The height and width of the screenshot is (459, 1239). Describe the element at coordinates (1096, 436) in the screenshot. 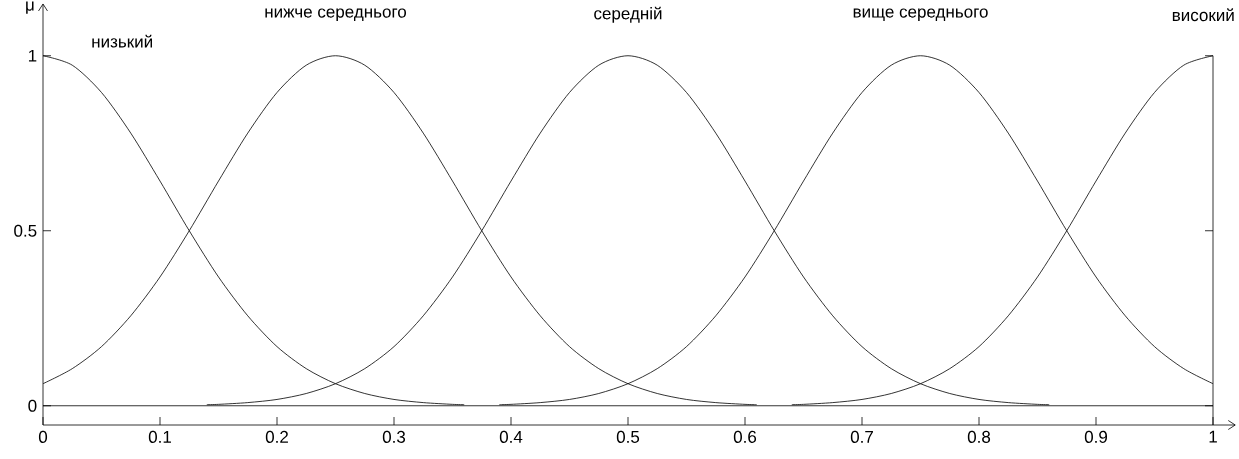

I see `x-tick-label: 0.9` at that location.